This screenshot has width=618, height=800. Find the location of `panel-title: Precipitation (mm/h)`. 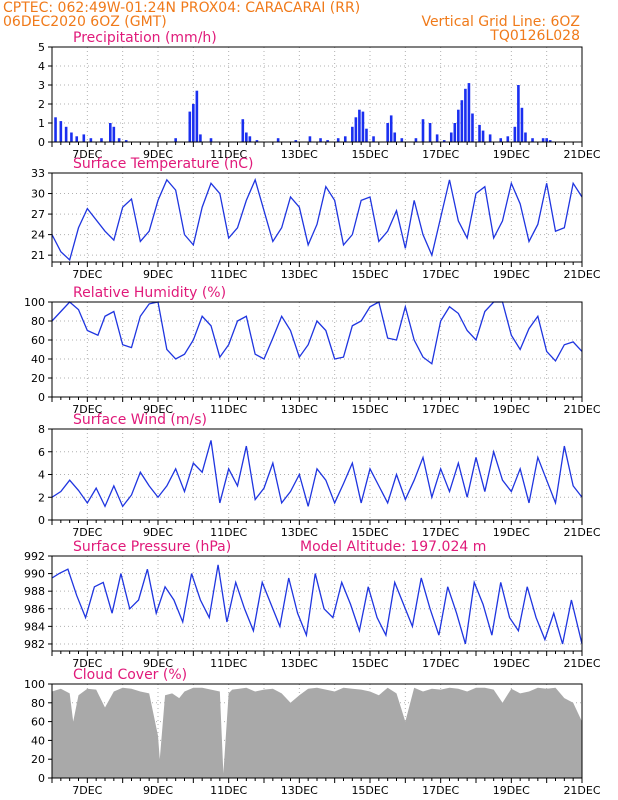

panel-title: Precipitation (mm/h) is located at coordinates (145, 38).